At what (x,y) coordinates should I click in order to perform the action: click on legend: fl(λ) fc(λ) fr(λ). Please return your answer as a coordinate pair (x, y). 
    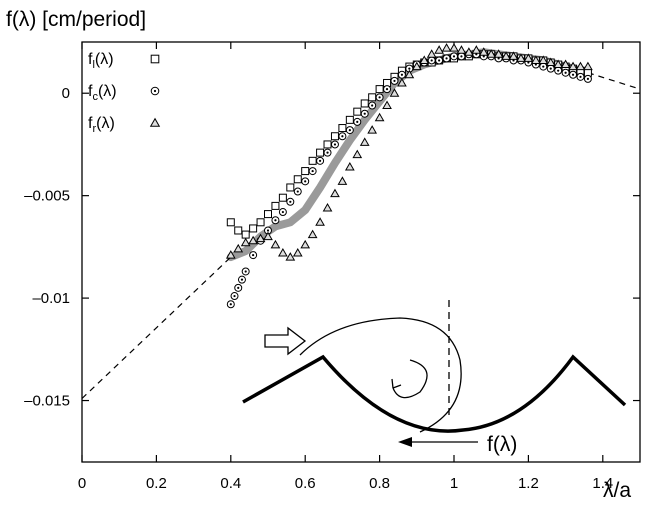
    Looking at the image, I should click on (124, 93).